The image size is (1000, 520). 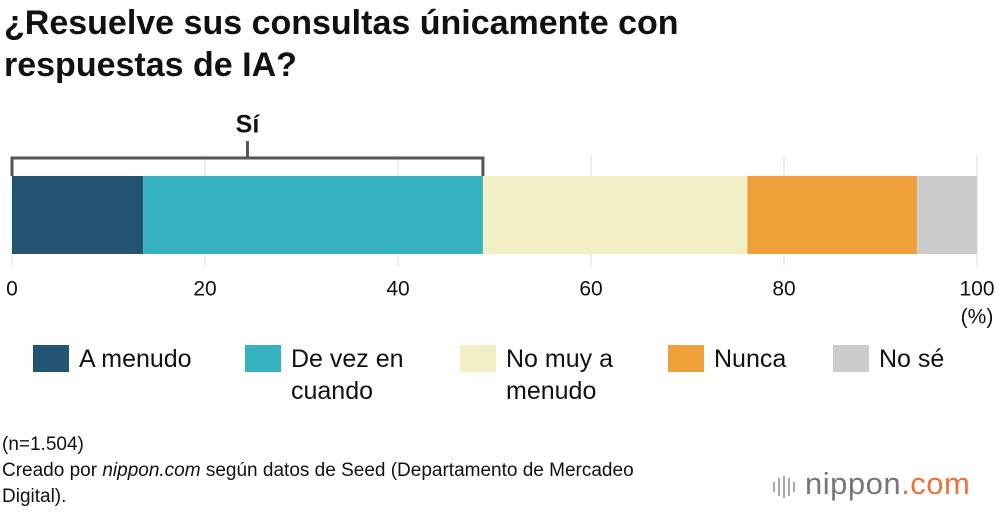 What do you see at coordinates (750, 359) in the screenshot?
I see `legend-label: Nunca` at bounding box center [750, 359].